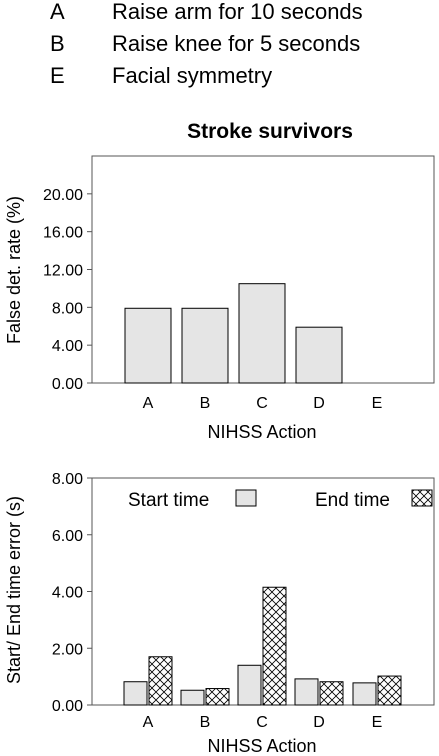  What do you see at coordinates (160, 681) in the screenshot?
I see `bar-end-A` at bounding box center [160, 681].